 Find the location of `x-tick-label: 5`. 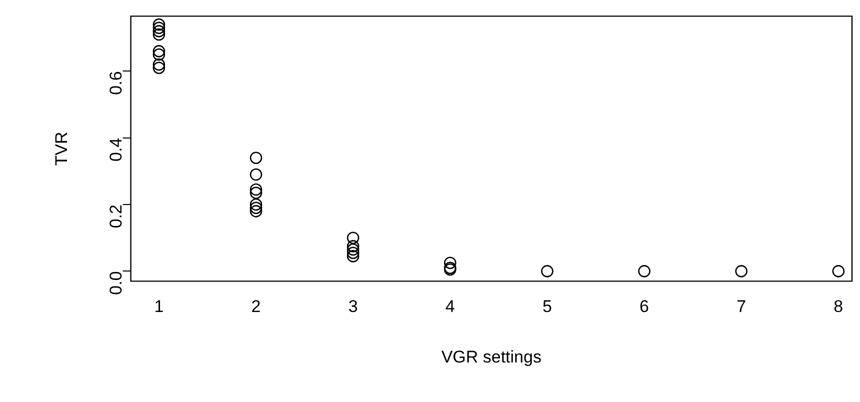

x-tick-label: 5 is located at coordinates (547, 306).